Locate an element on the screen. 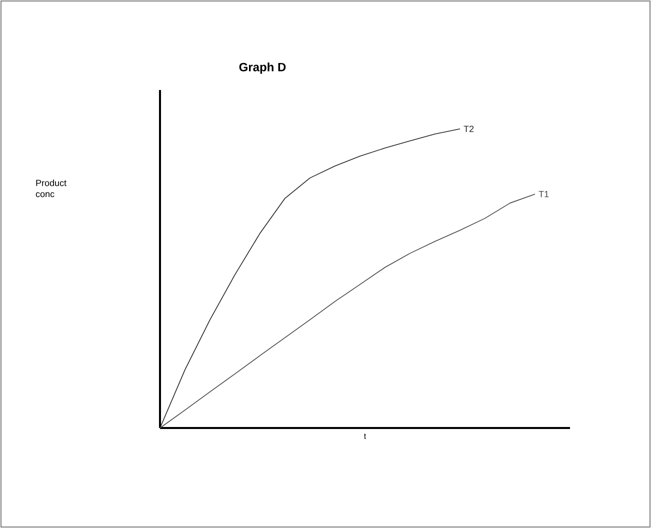 The width and height of the screenshot is (651, 528). text: Product conc is located at coordinates (51, 189).